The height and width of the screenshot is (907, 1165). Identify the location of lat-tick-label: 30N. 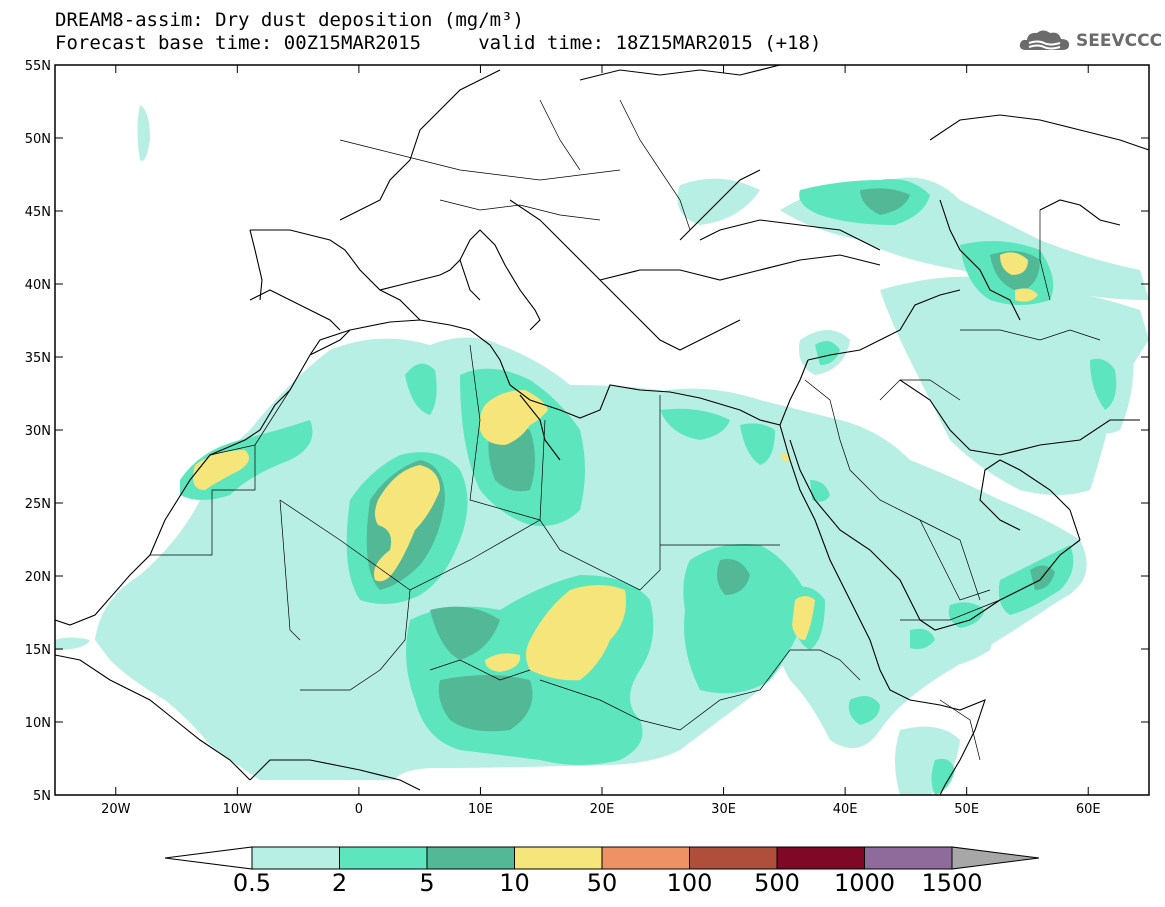
(38, 431).